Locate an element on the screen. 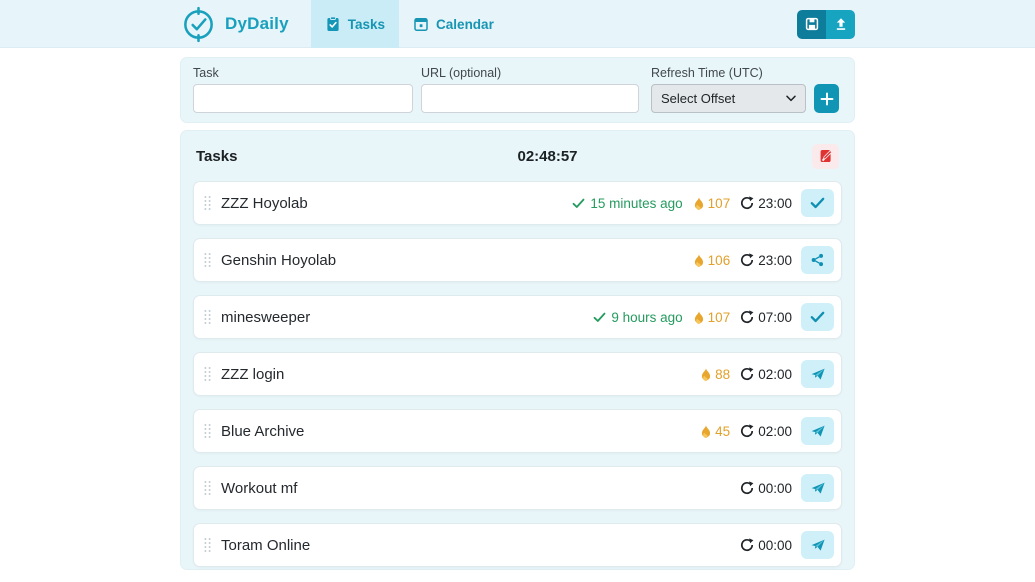 The width and height of the screenshot is (1035, 582). check-icon is located at coordinates (817, 317).